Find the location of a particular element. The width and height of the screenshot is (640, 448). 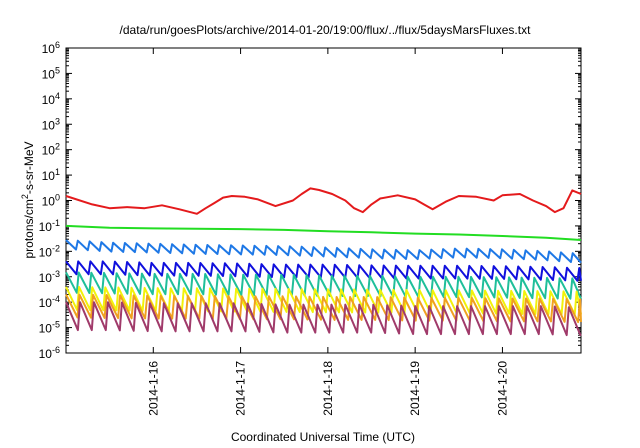

y-tick-exp: 4 is located at coordinates (57, 96).